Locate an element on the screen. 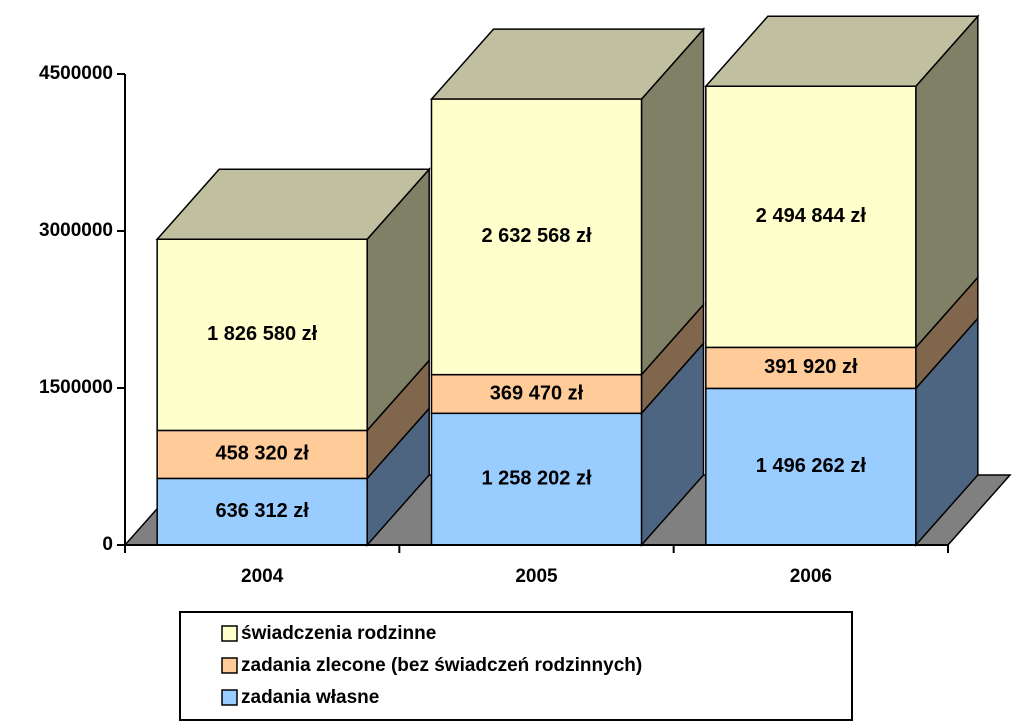  legend-label: świadczenia rodzinne is located at coordinates (338, 633).